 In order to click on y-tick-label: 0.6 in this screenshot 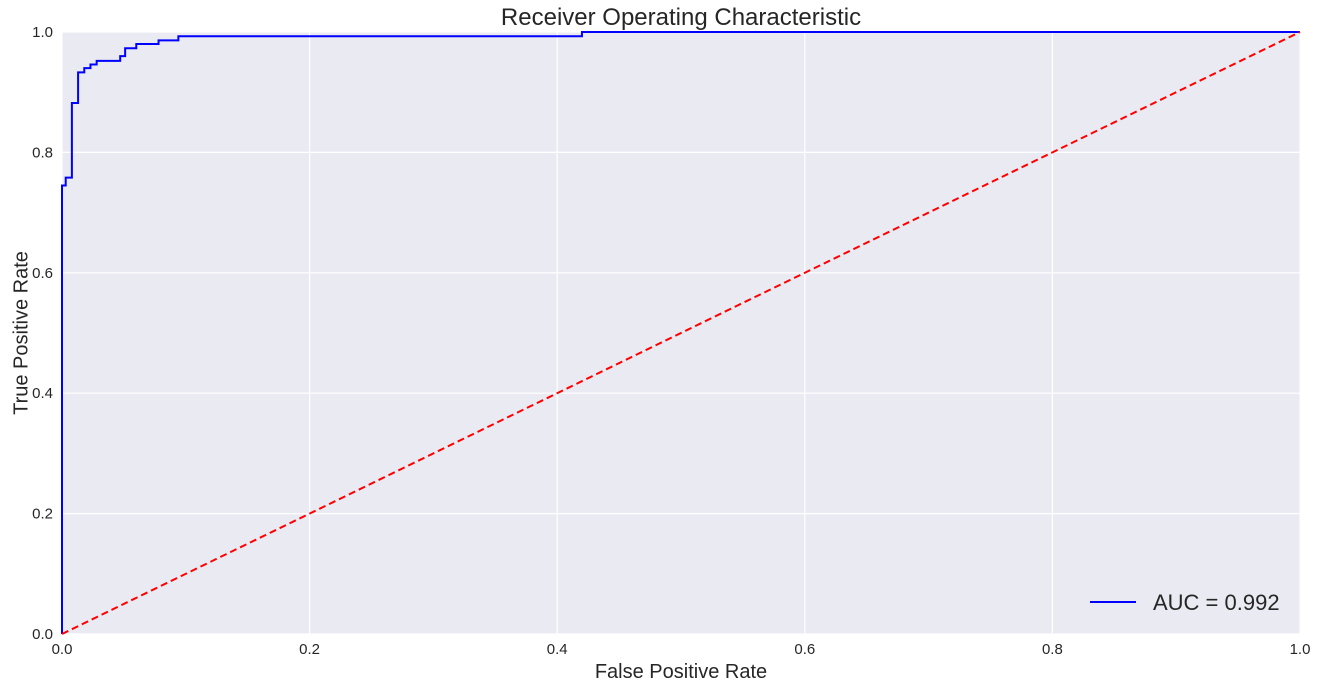, I will do `click(42, 273)`.